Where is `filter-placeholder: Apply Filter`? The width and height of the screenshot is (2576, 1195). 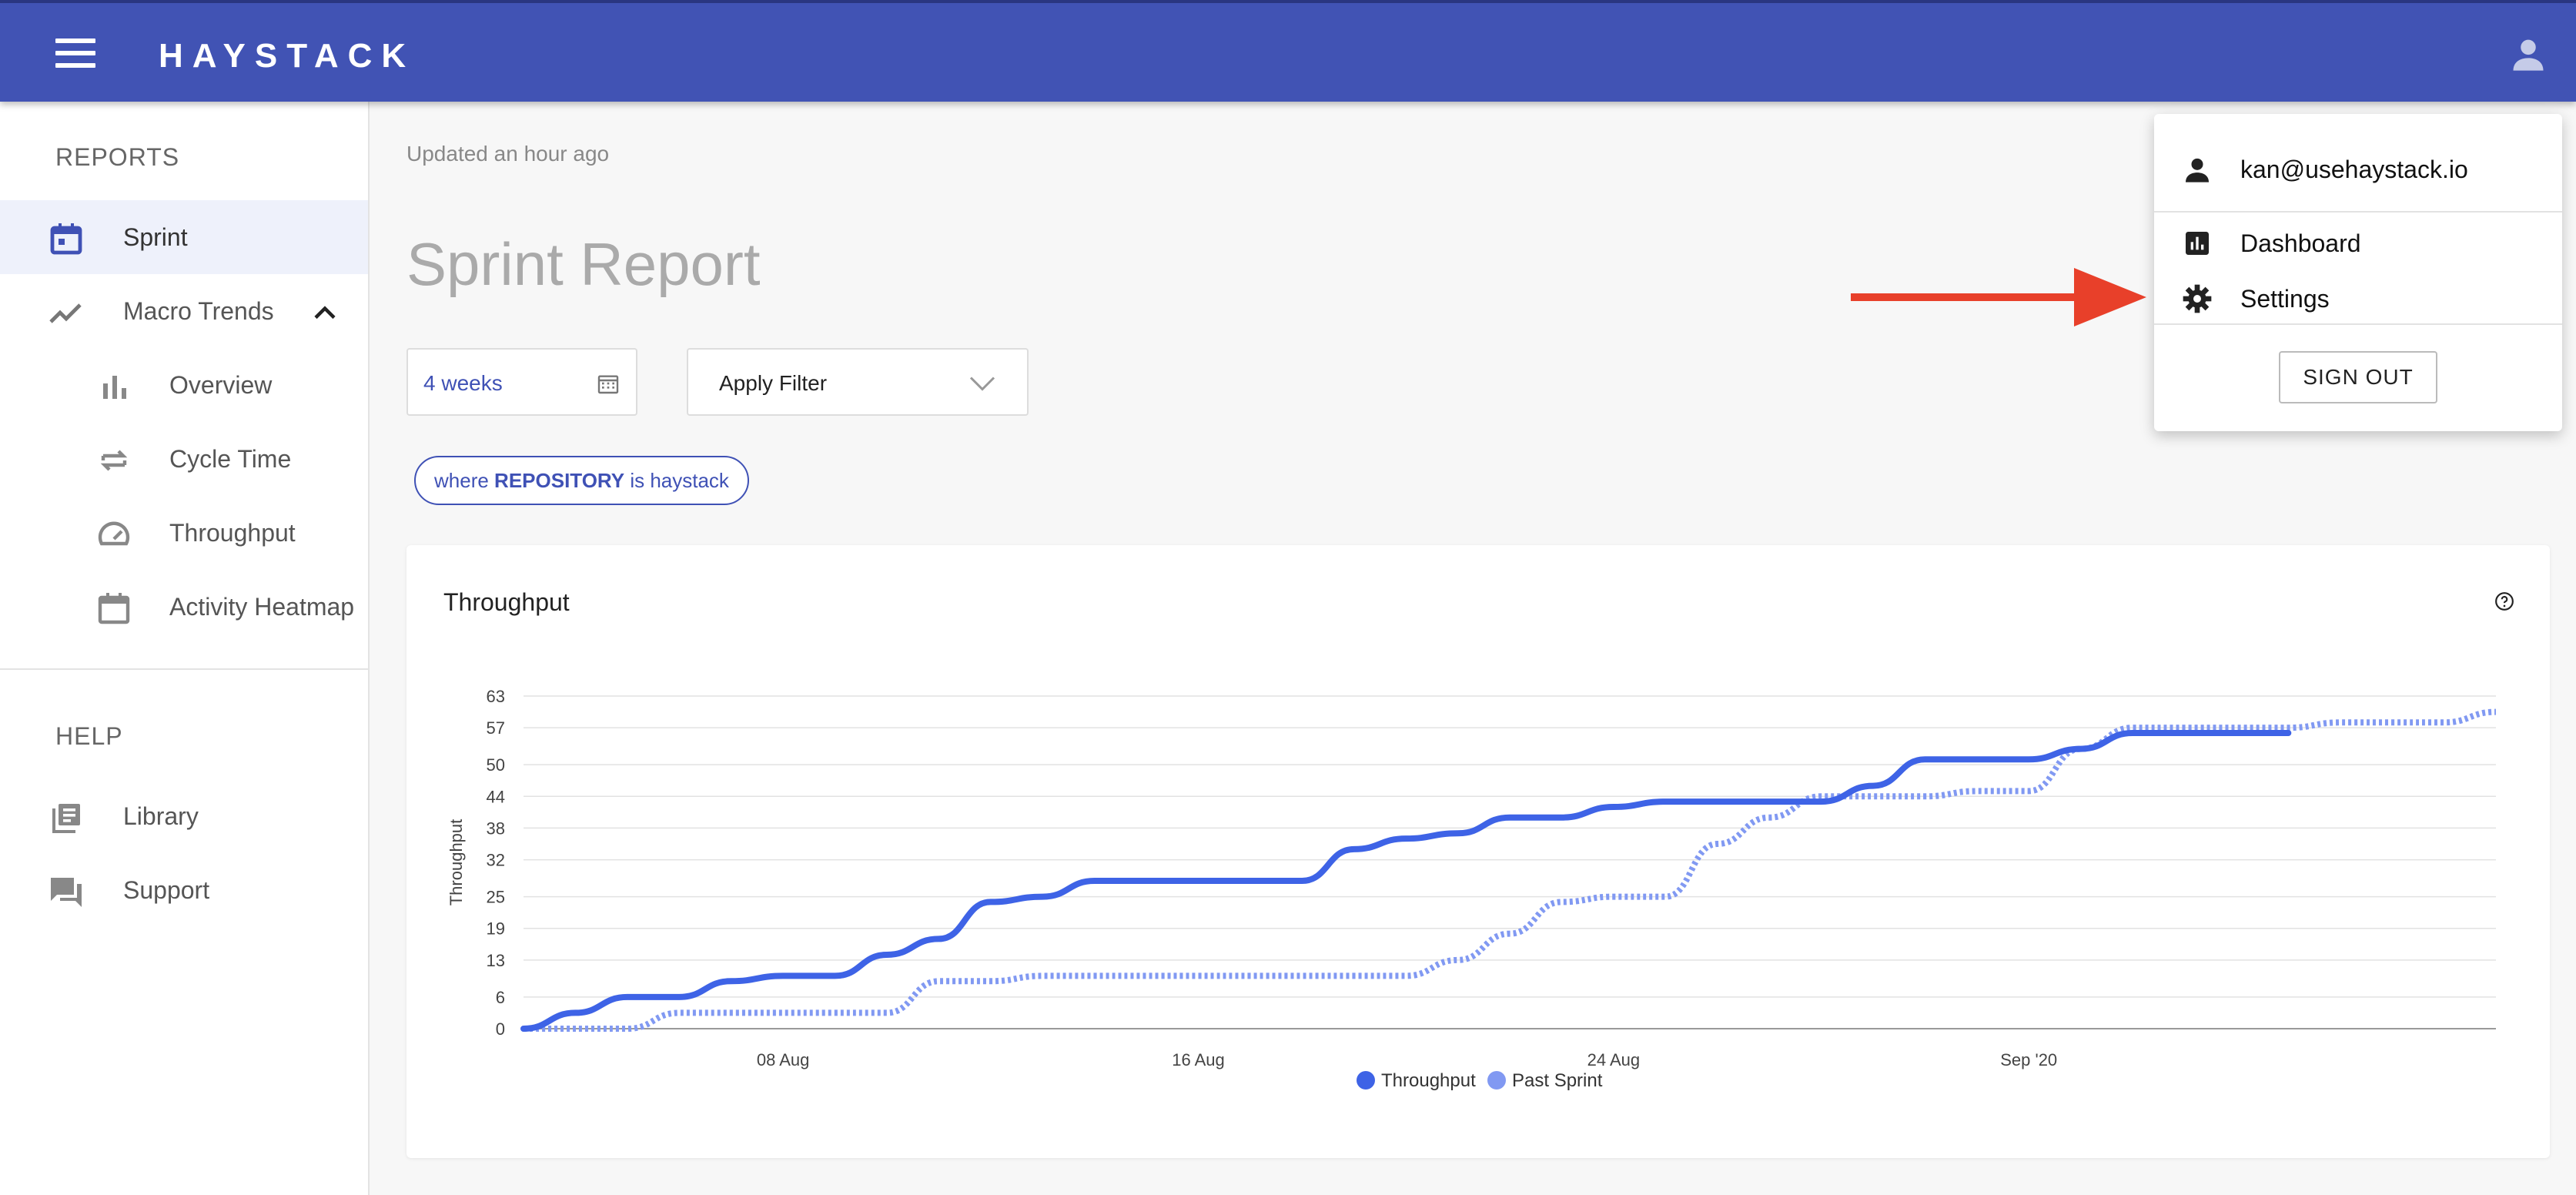 filter-placeholder: Apply Filter is located at coordinates (774, 383).